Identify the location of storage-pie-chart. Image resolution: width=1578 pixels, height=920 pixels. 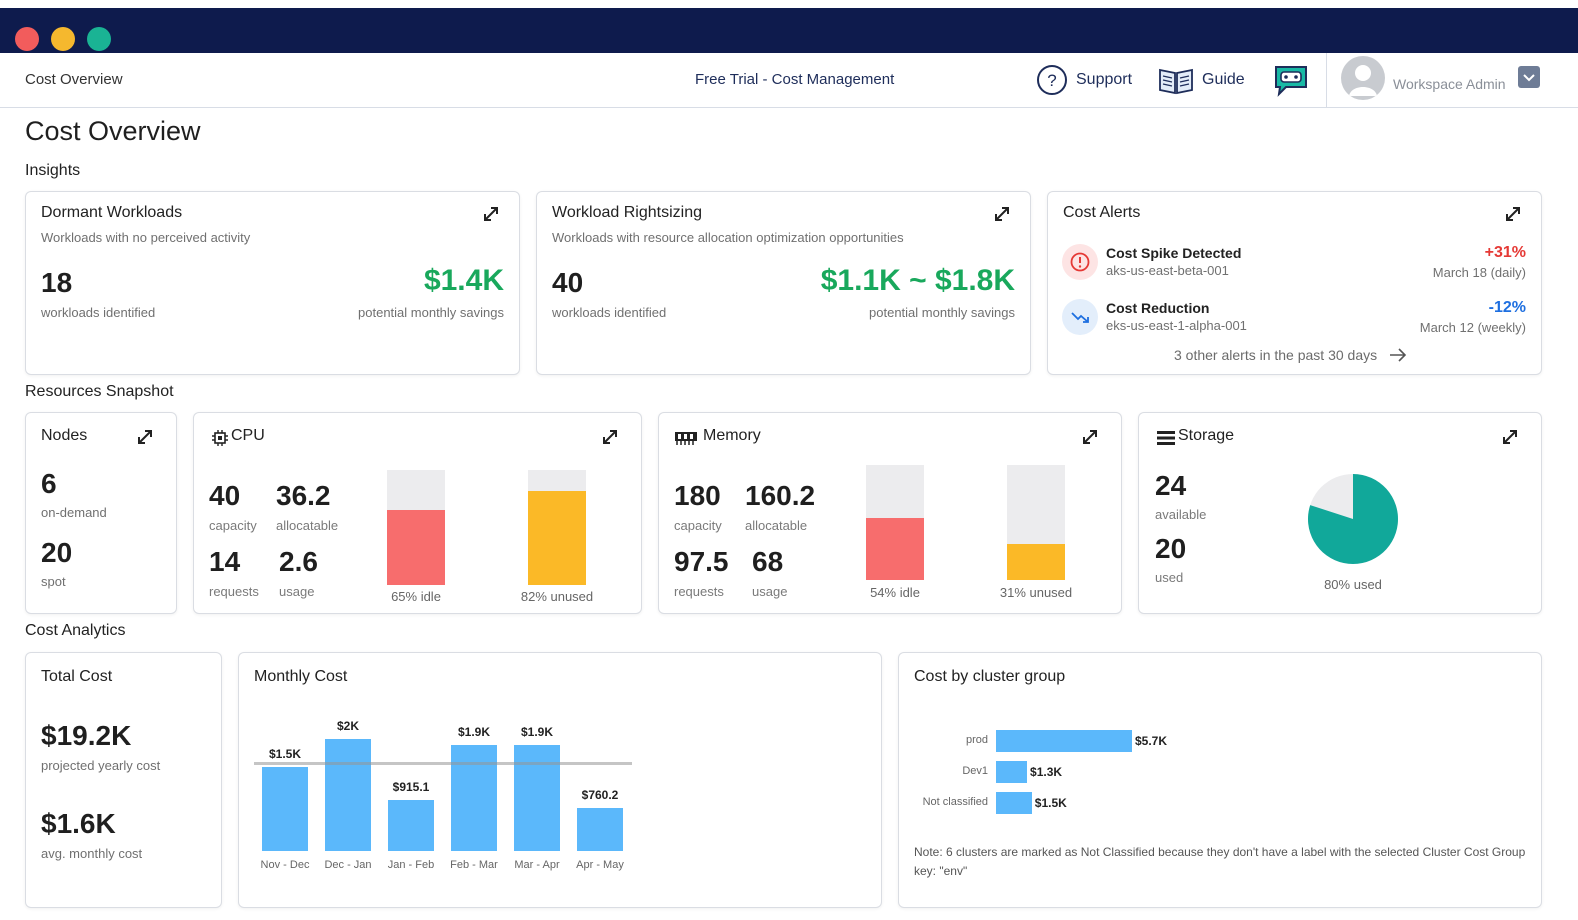
(1352, 519).